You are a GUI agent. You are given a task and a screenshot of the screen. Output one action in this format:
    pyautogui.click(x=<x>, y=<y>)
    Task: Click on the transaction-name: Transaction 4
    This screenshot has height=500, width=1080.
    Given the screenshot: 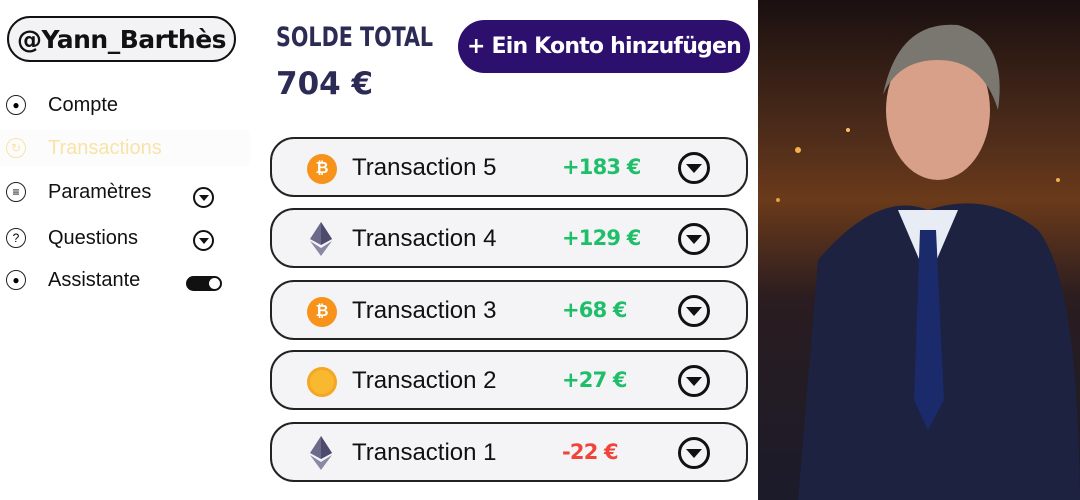 What is the action you would take?
    pyautogui.click(x=424, y=238)
    